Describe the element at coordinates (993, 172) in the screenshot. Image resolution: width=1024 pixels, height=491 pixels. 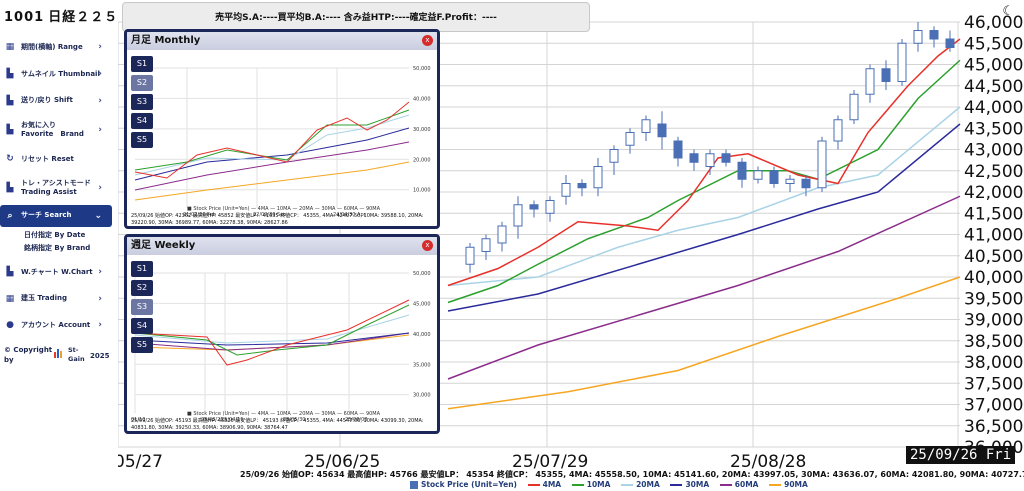
I see `y-tick-label: 42,500` at that location.